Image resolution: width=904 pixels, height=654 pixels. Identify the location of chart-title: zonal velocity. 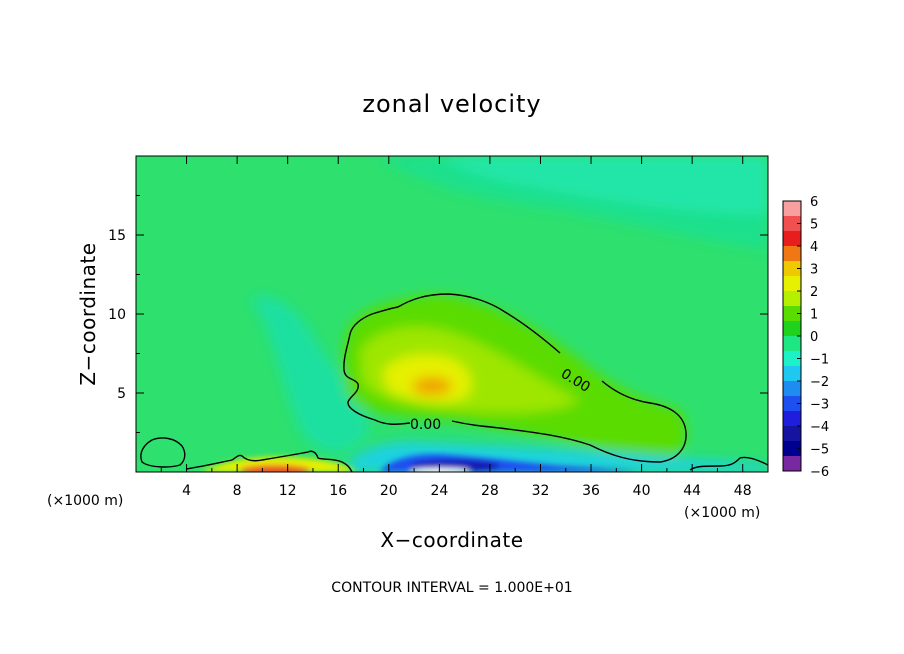
(451, 104).